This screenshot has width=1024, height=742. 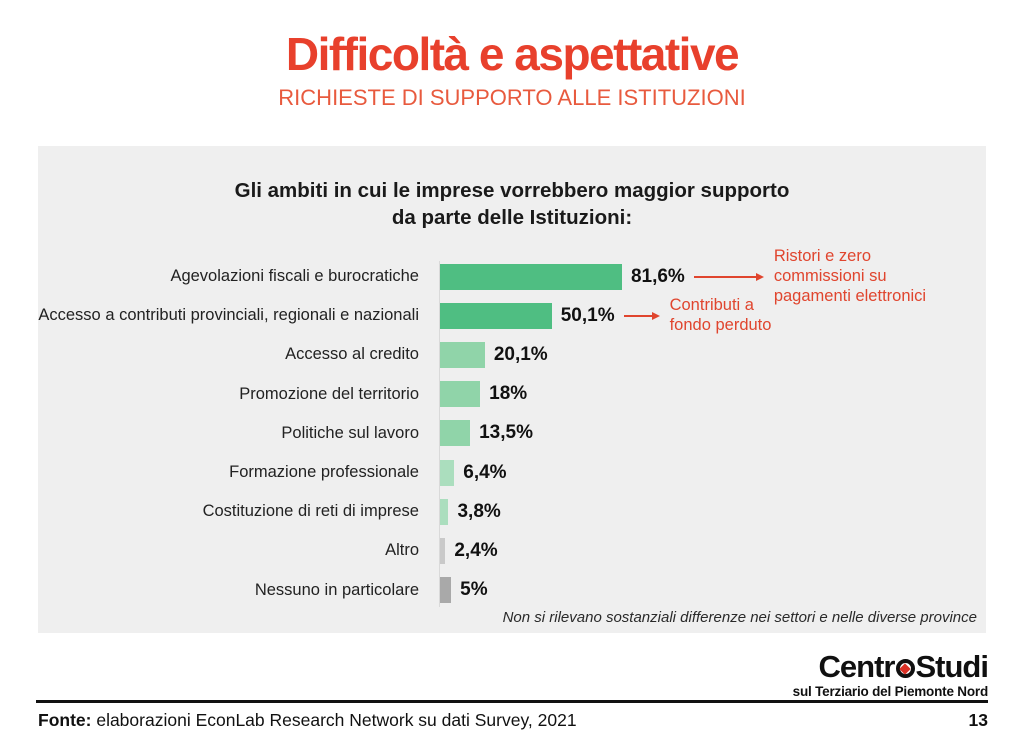 I want to click on logo-diamond-icon, so click(x=905, y=668).